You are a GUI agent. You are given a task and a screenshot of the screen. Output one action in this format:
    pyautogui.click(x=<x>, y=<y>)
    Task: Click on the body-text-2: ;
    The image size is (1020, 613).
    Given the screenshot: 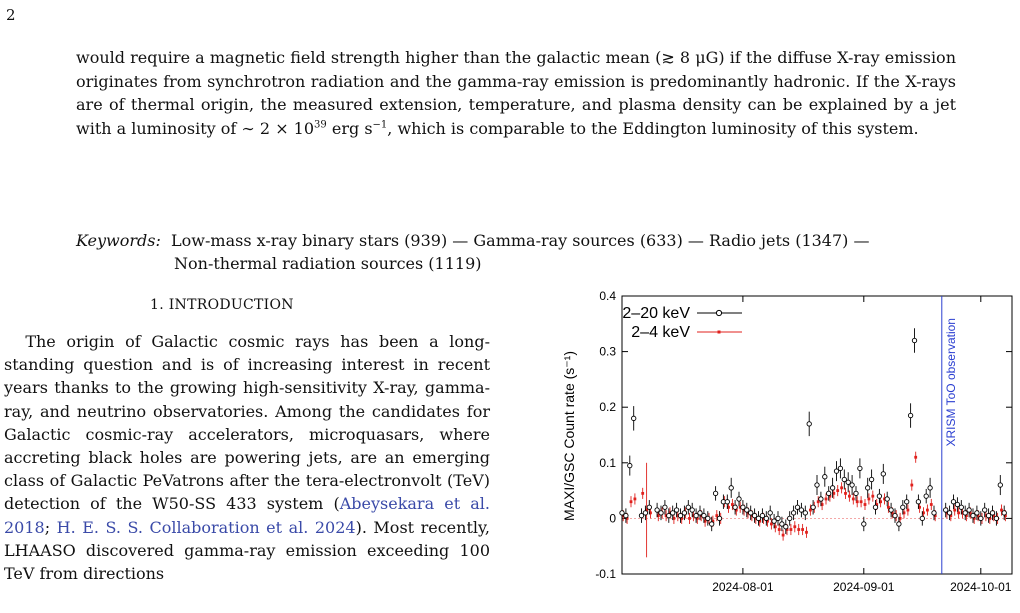 What is the action you would take?
    pyautogui.click(x=50, y=527)
    